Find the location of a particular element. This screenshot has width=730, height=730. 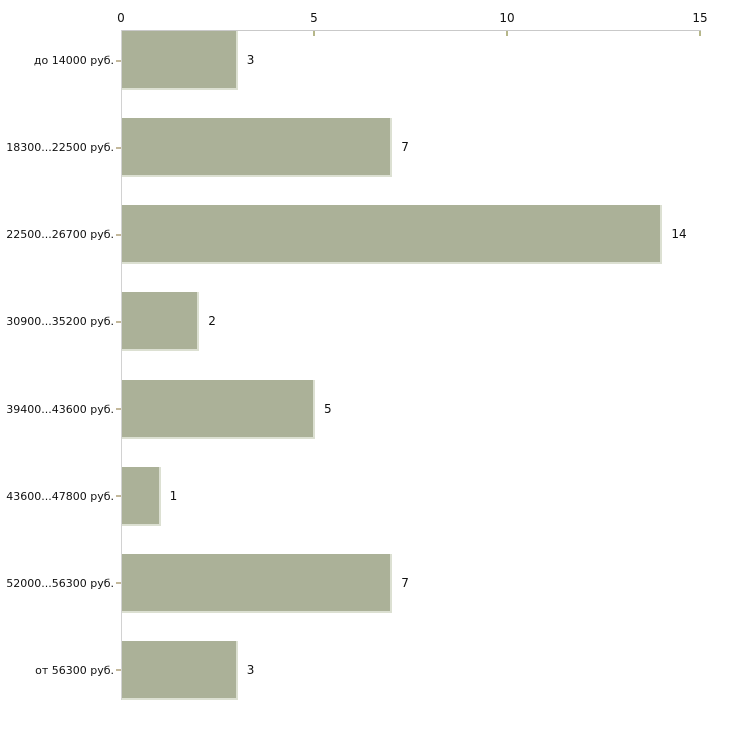

x-tick-label: 15 is located at coordinates (700, 18).